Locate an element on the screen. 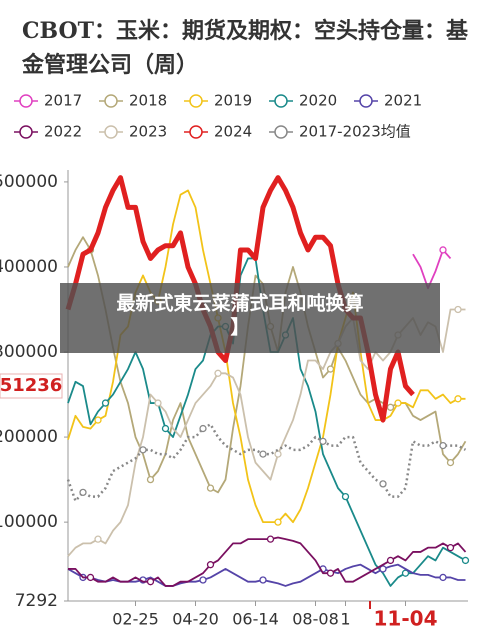 The image size is (500, 637). x-tick-label: 06-14 is located at coordinates (255, 619).